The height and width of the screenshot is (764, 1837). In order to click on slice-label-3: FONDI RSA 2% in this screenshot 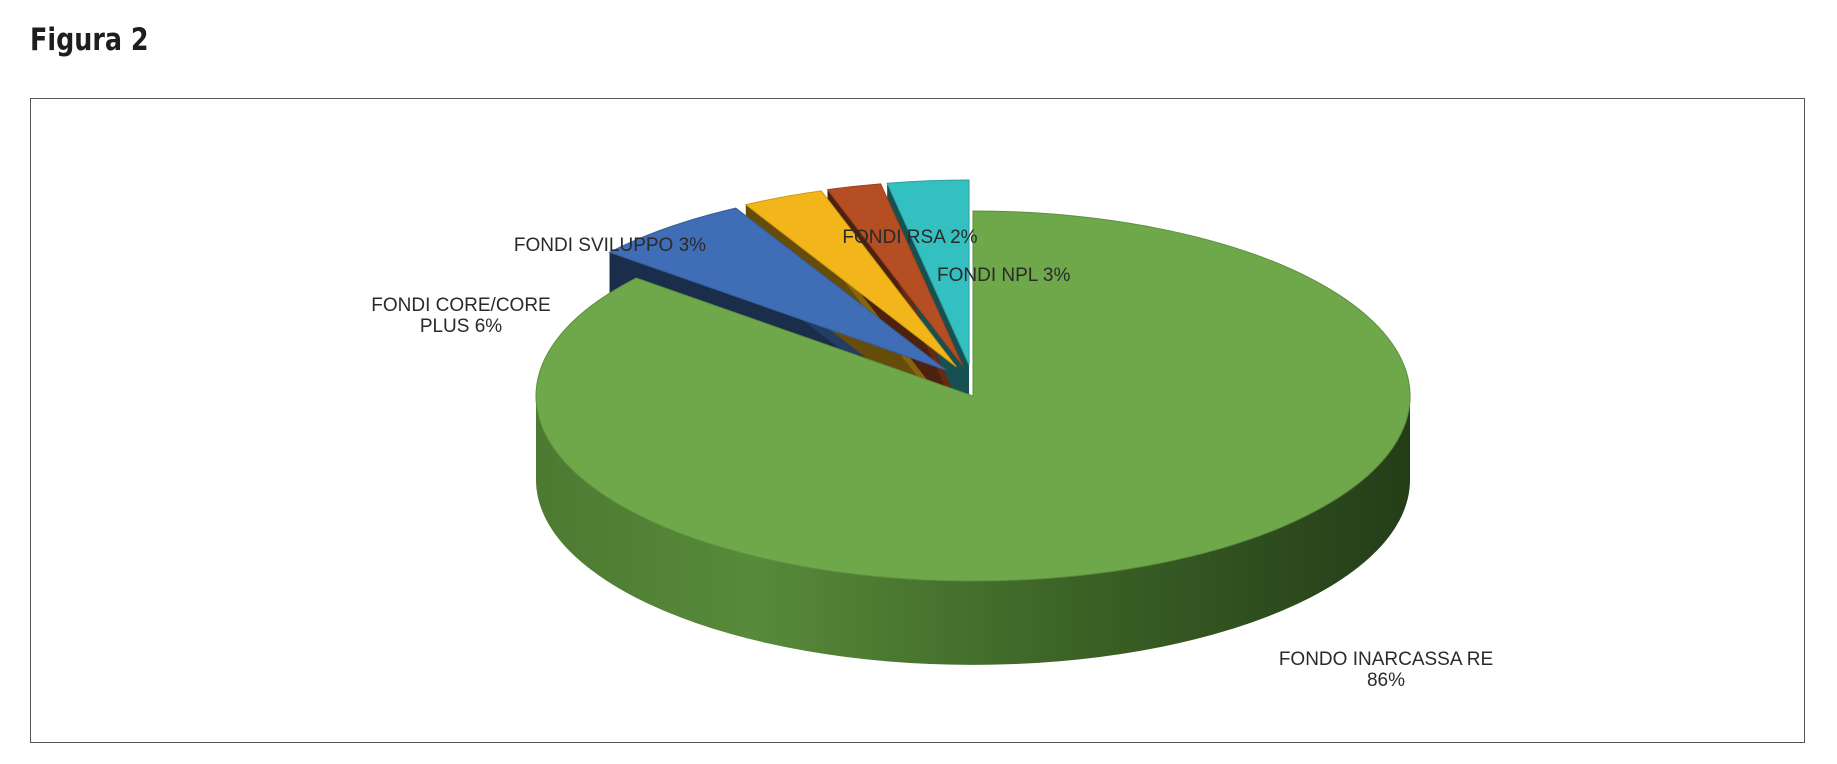, I will do `click(909, 237)`.